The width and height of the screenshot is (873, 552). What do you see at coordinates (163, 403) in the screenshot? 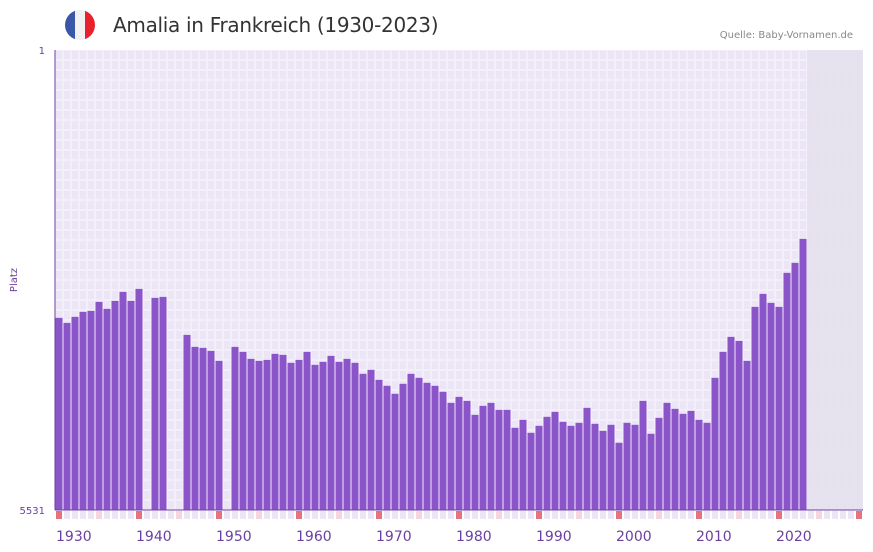
I see `bar-1943` at bounding box center [163, 403].